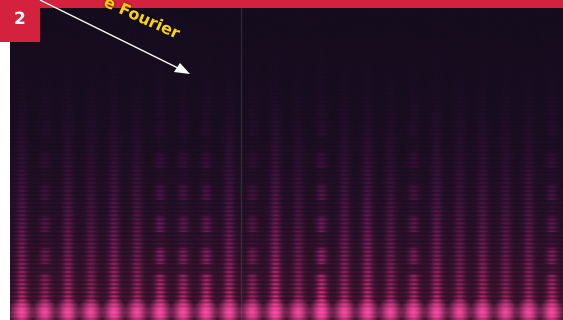 The height and width of the screenshot is (320, 563). I want to click on left-red-tab, so click(5, 21).